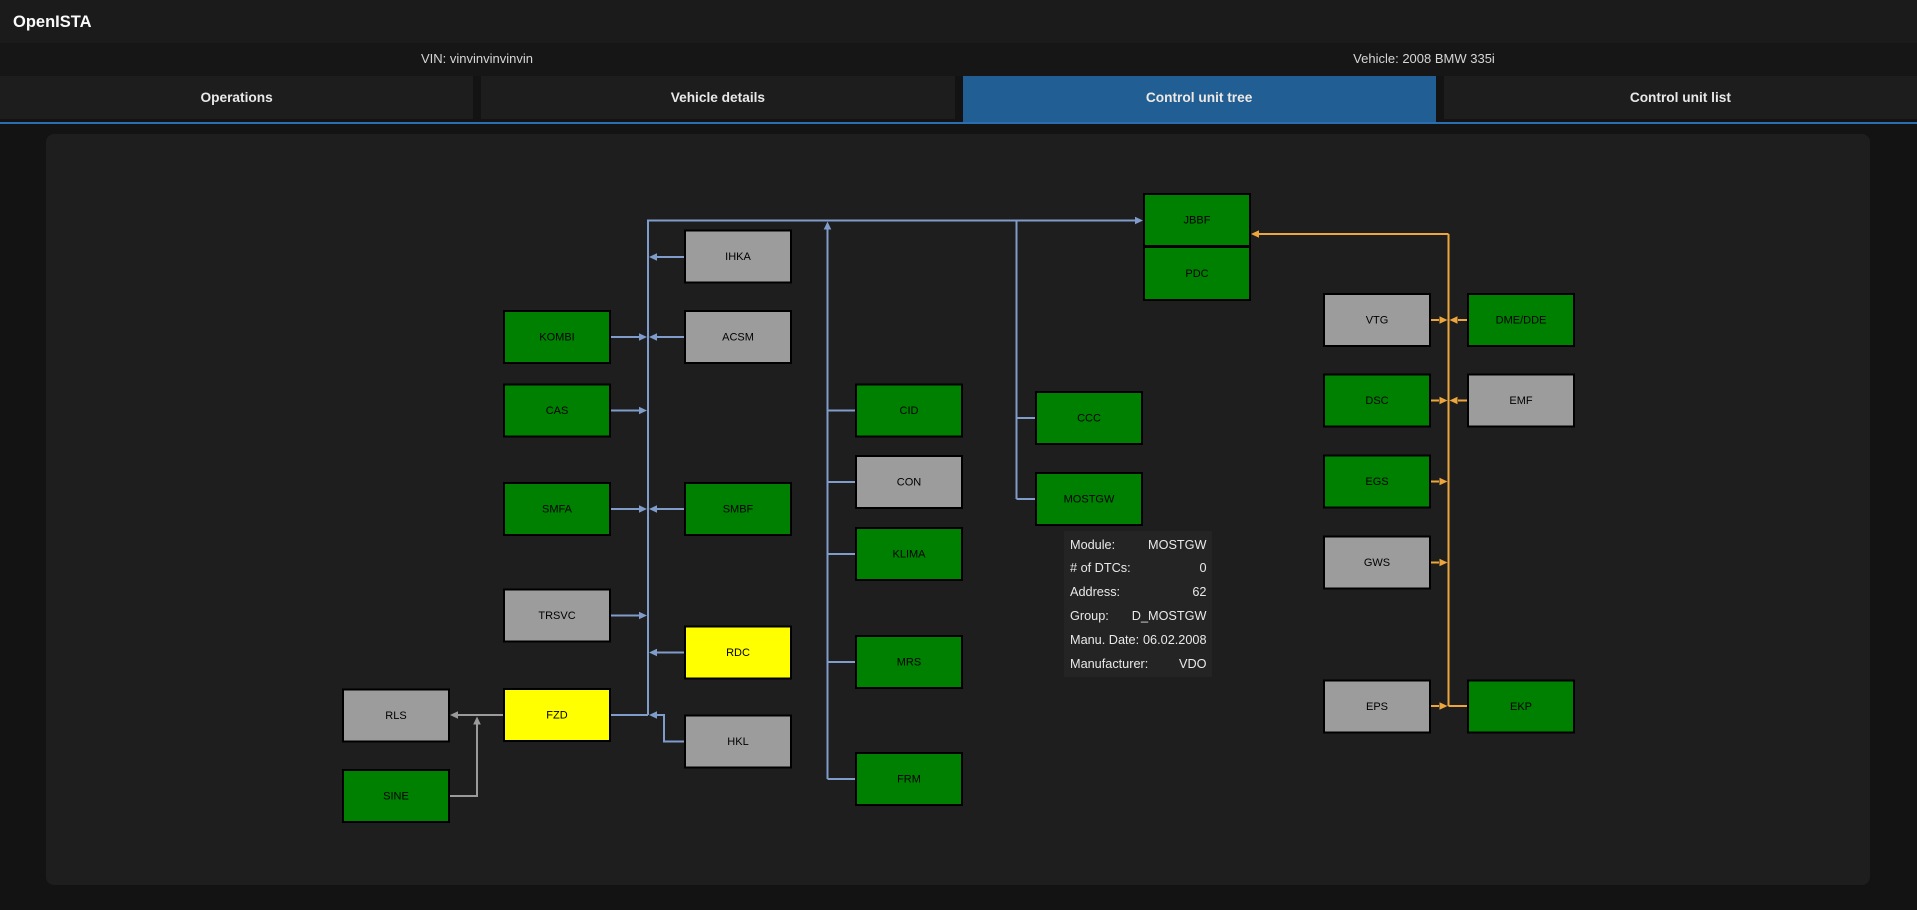  Describe the element at coordinates (557, 510) in the screenshot. I see `svg-text: SMFA` at that location.